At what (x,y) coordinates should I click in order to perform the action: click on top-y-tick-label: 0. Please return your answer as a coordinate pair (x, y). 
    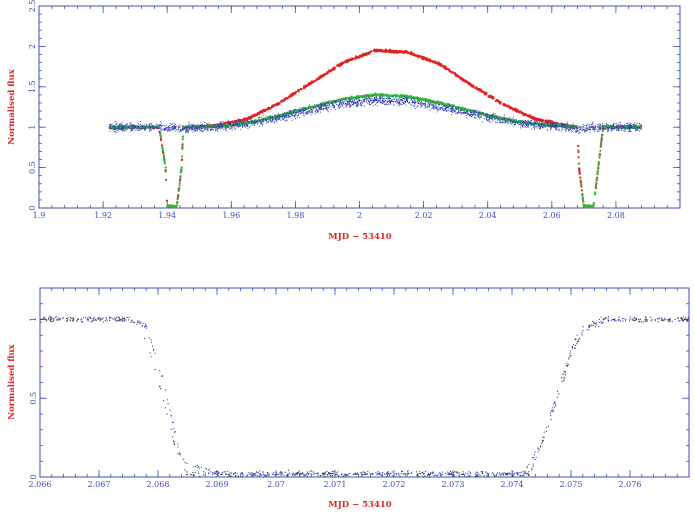
    Looking at the image, I should click on (32, 207).